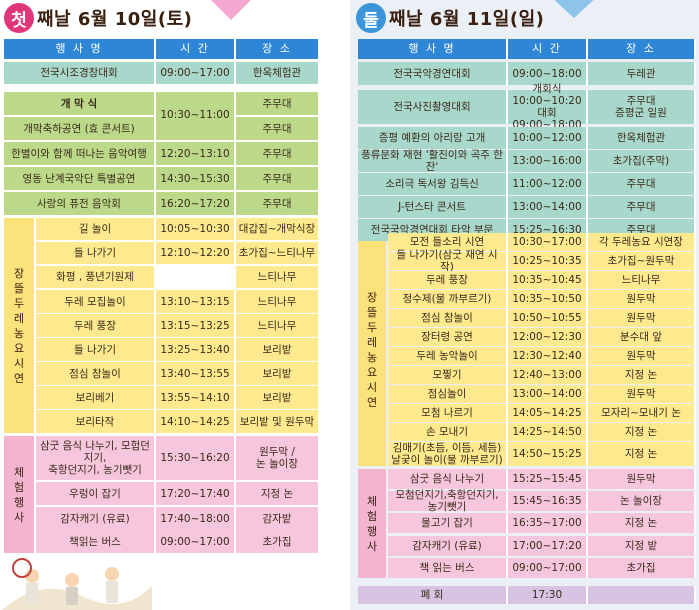 The image size is (699, 610). I want to click on event-time: 14:50~15:25, so click(548, 454).